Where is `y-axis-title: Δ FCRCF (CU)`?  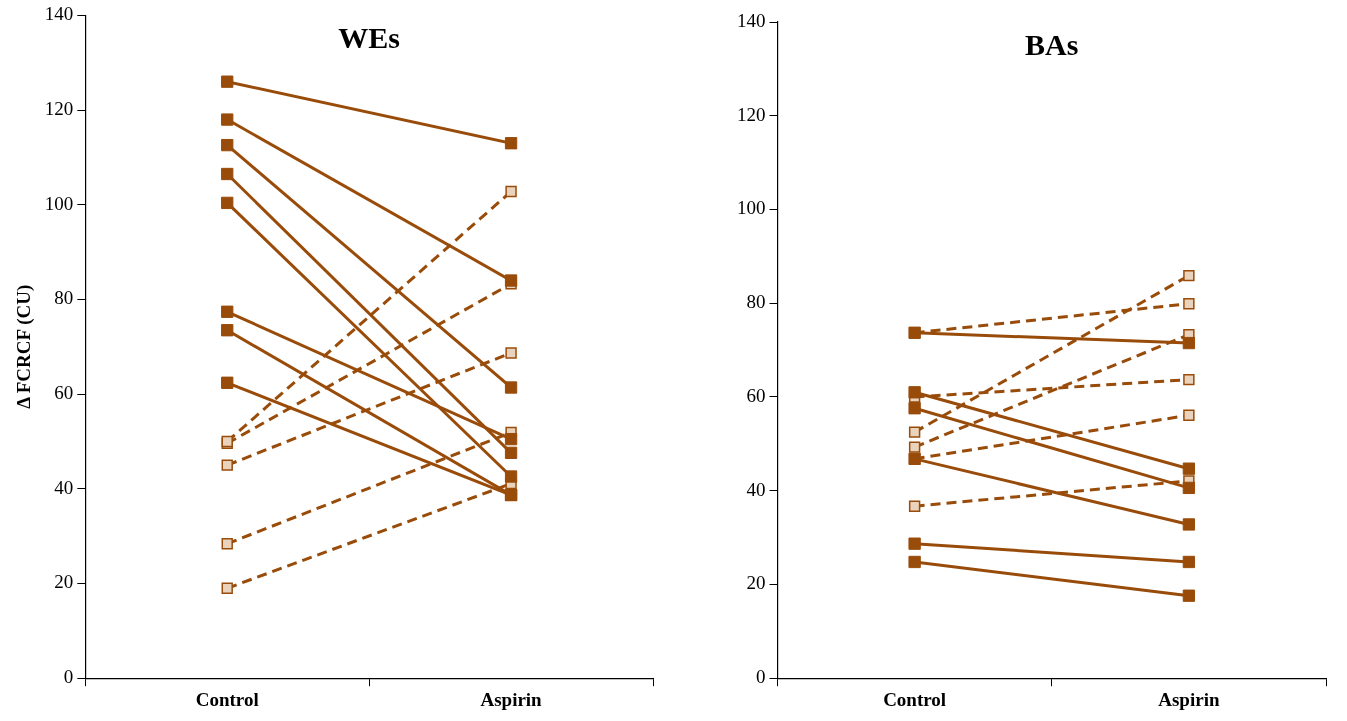 y-axis-title: Δ FCRCF (CU) is located at coordinates (24, 346).